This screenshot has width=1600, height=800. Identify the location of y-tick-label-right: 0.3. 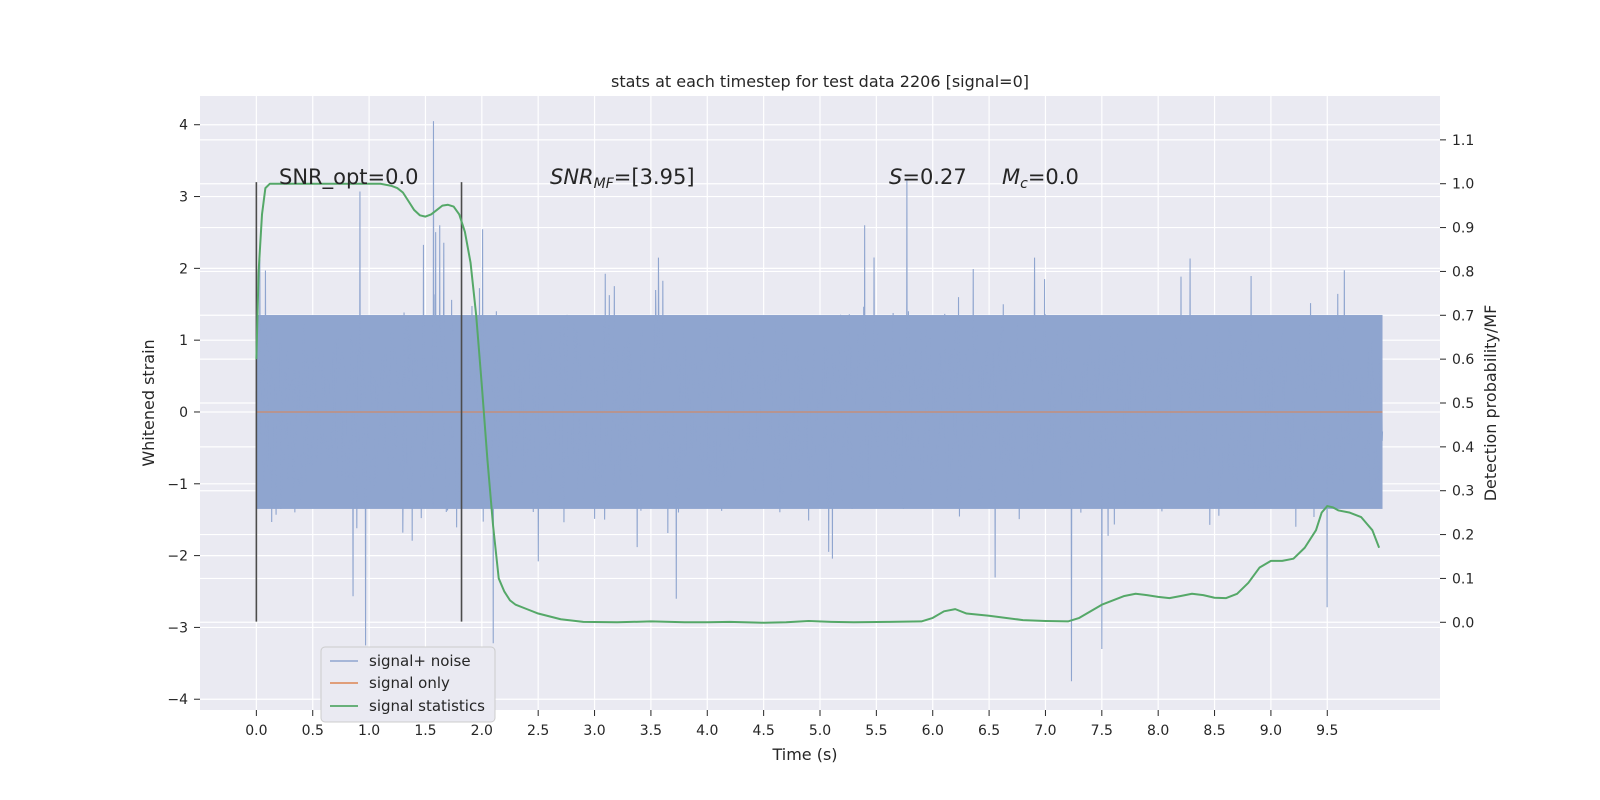
(1463, 492).